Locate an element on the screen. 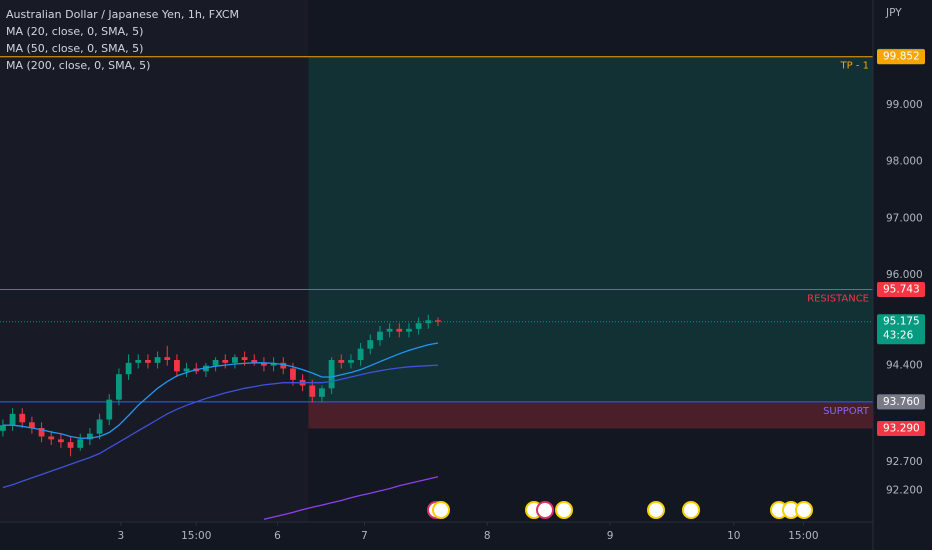  target-name: TP - 1 is located at coordinates (854, 66).